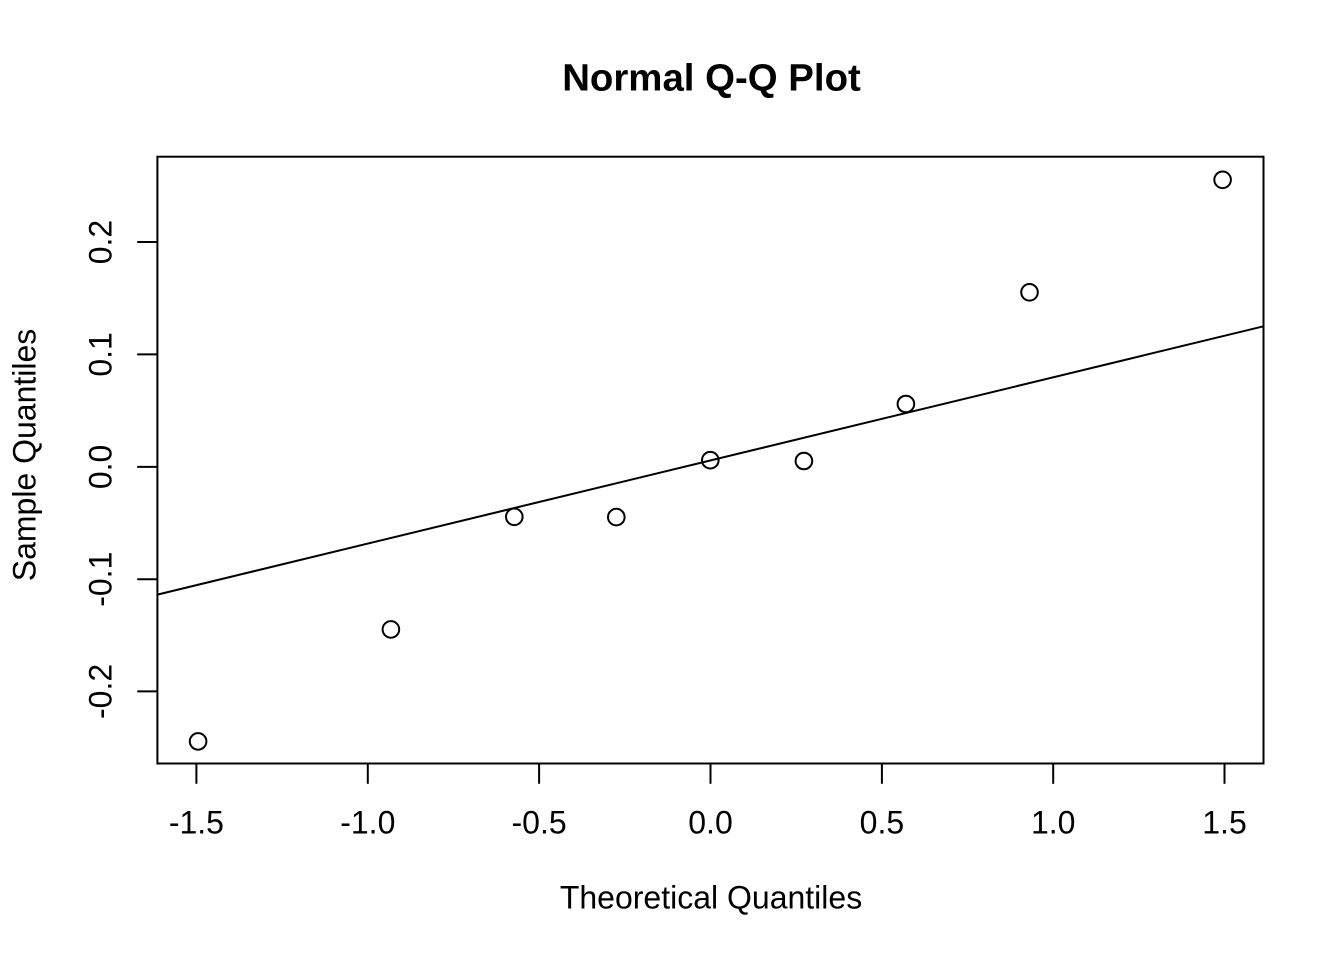 The image size is (1344, 960). I want to click on svg-text: -0.1, so click(101, 579).